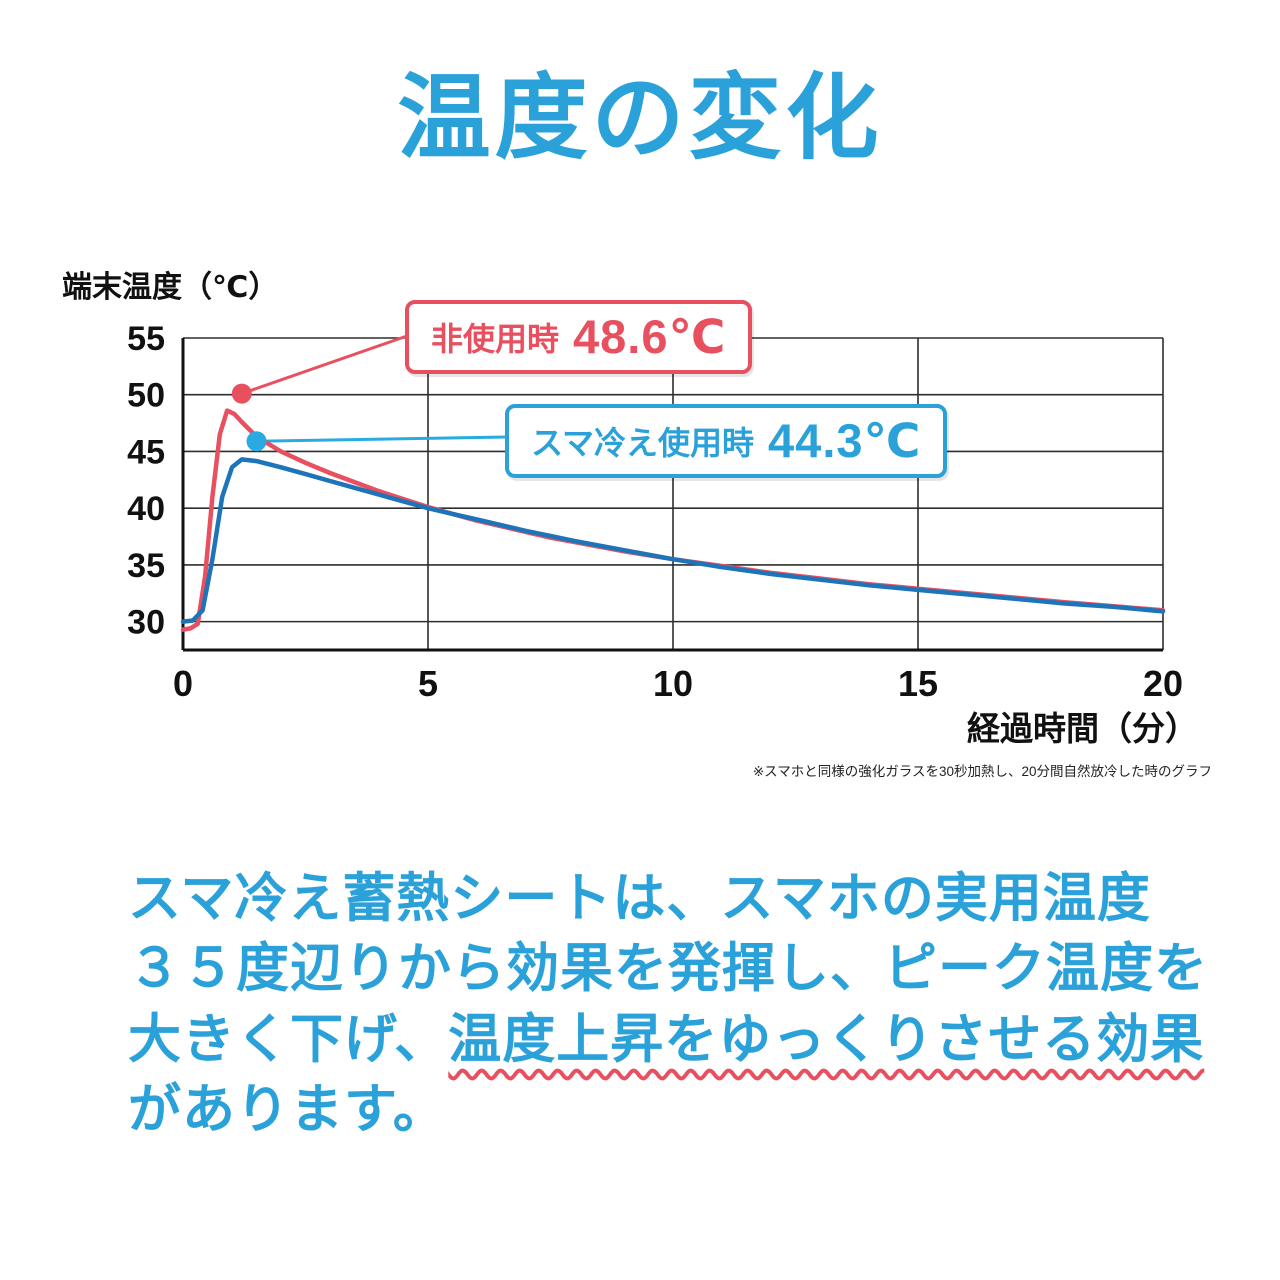 This screenshot has width=1280, height=1280. I want to click on page-title: 温度の変化, so click(640, 118).